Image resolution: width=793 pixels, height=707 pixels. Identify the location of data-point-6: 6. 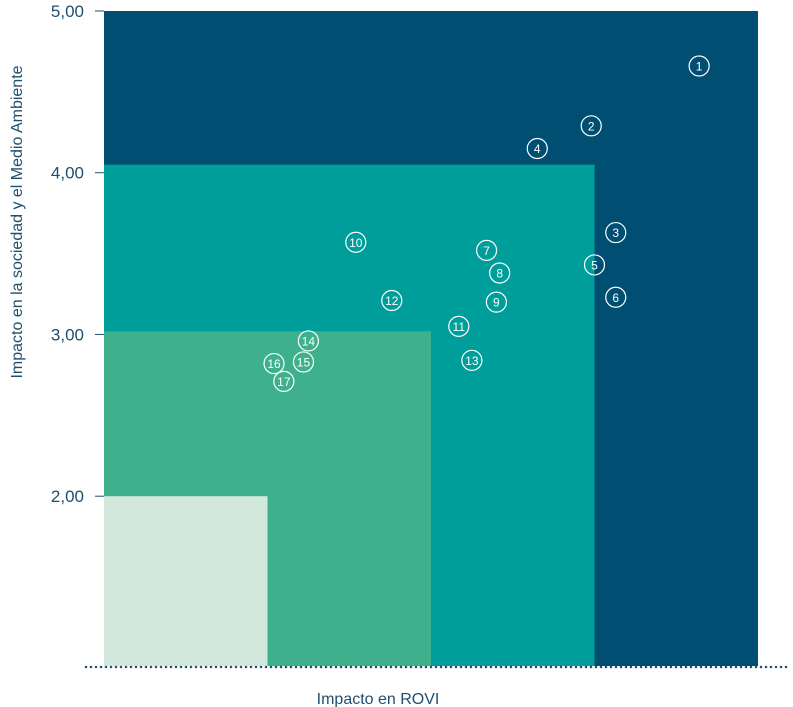
(616, 297).